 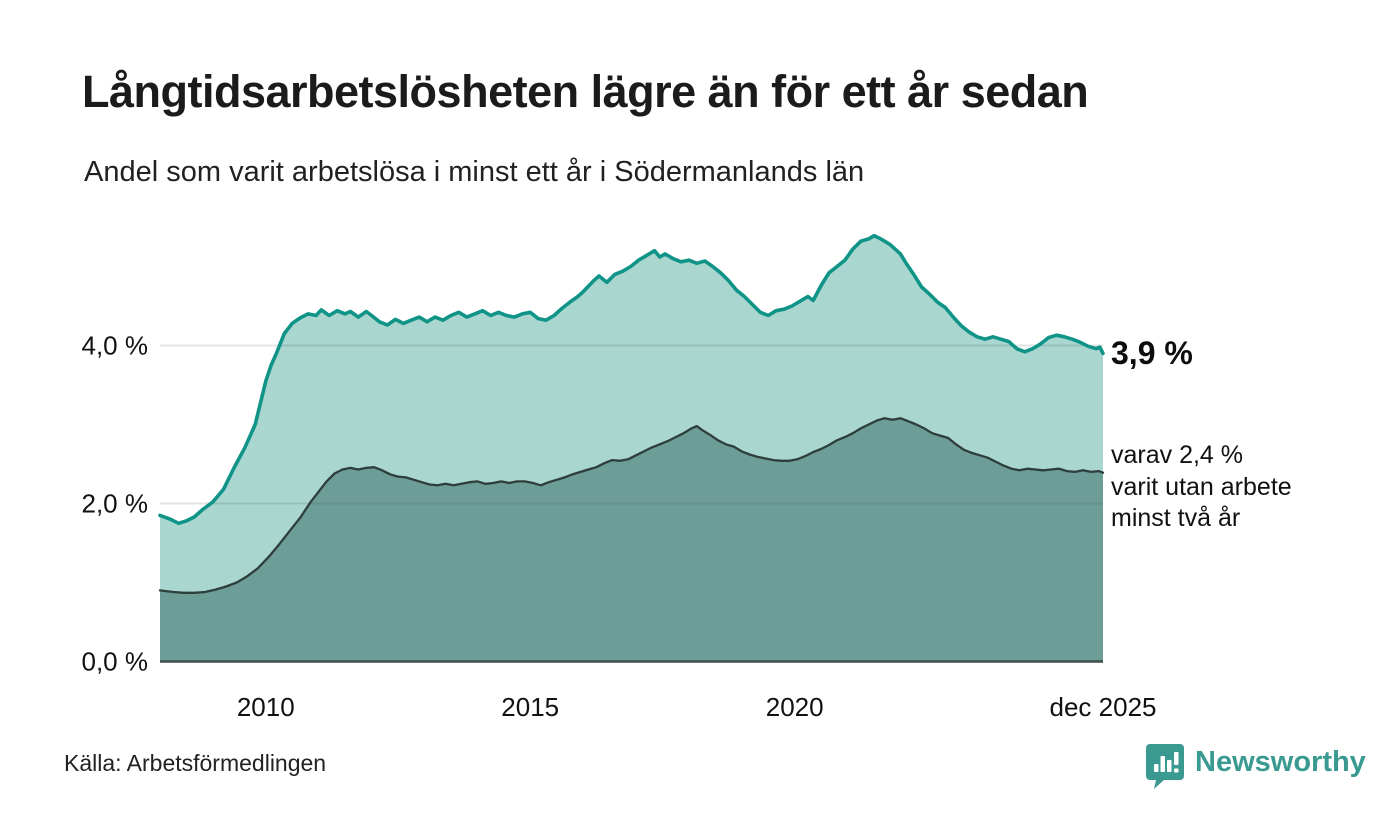 What do you see at coordinates (1280, 762) in the screenshot?
I see `brand-name: Newsworthy` at bounding box center [1280, 762].